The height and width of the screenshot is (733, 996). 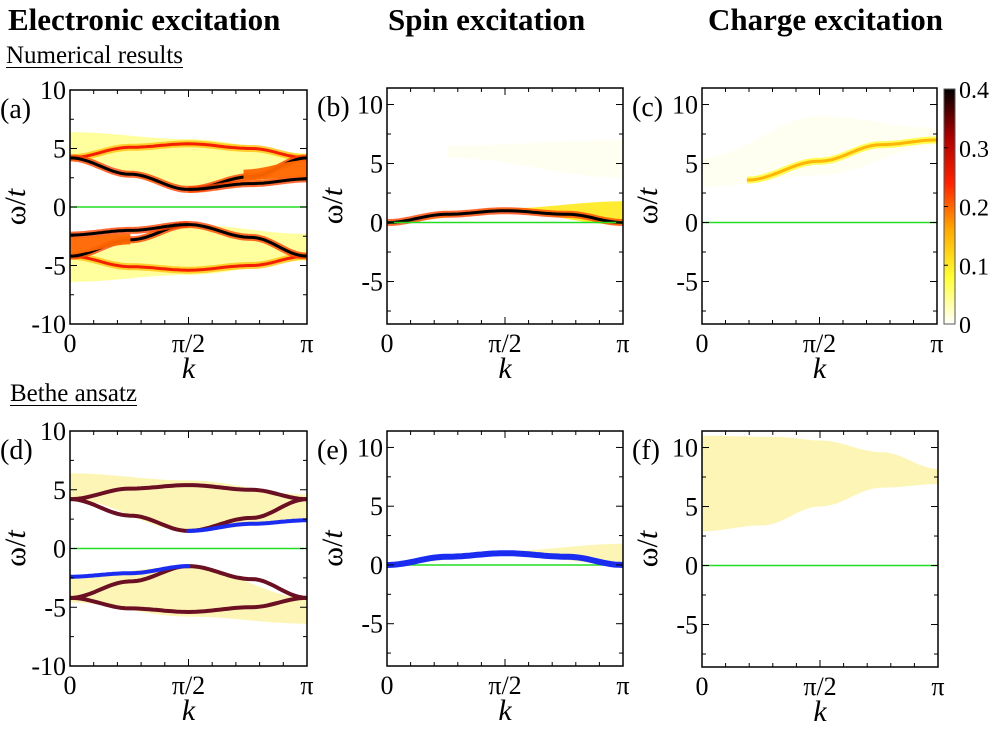 What do you see at coordinates (333, 107) in the screenshot?
I see `panel-label: (b)` at bounding box center [333, 107].